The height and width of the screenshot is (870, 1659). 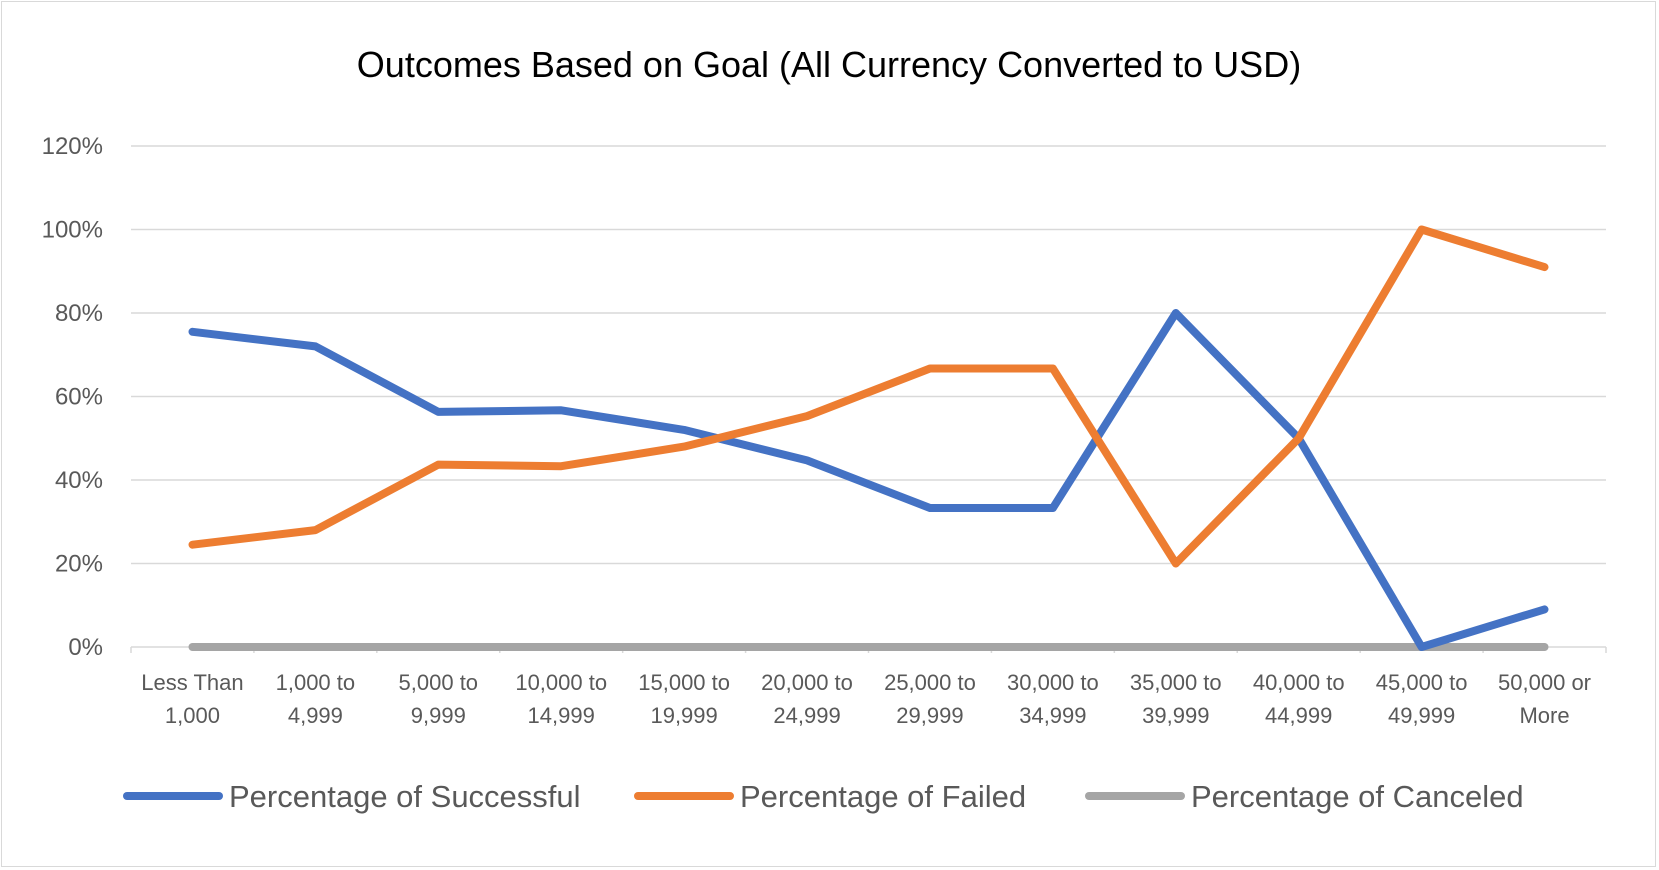 I want to click on x-category-label: Less Than 1,000, so click(x=192, y=699).